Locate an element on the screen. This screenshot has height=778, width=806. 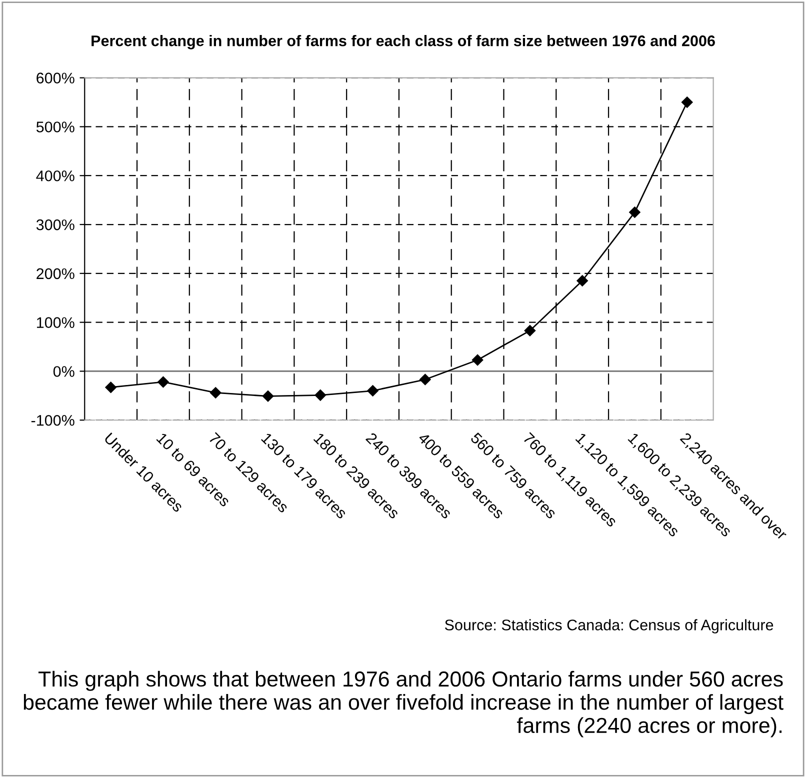
y-tick-label: 100% is located at coordinates (55, 322).